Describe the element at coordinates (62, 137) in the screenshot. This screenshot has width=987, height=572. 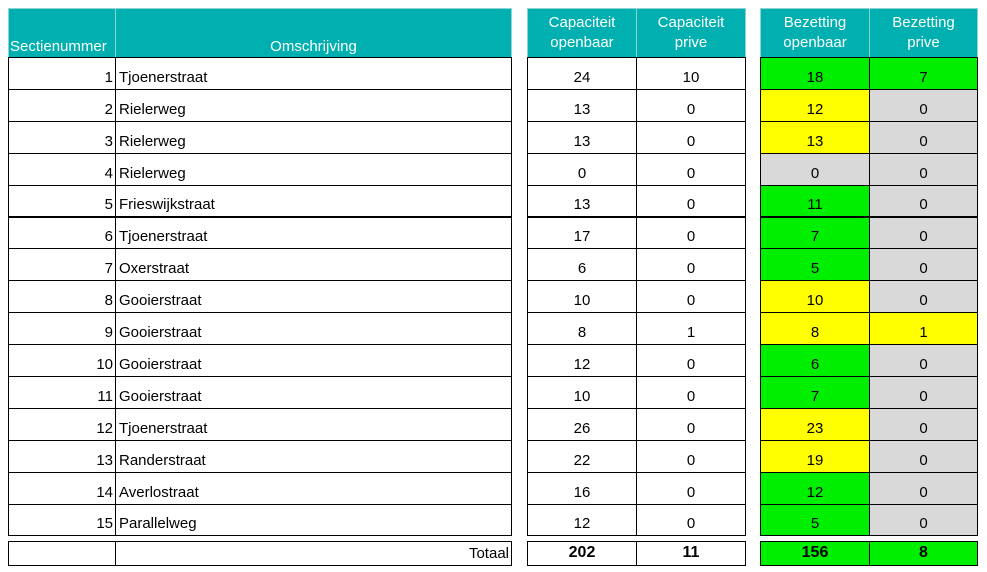
I see `cell-section: 3` at that location.